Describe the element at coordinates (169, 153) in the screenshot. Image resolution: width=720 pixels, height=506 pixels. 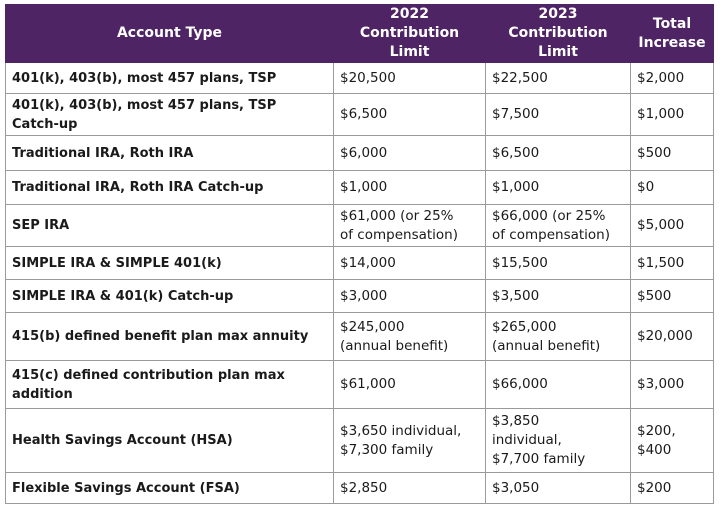
I see `account-type-cell: Traditional IRA, Roth IRA` at that location.